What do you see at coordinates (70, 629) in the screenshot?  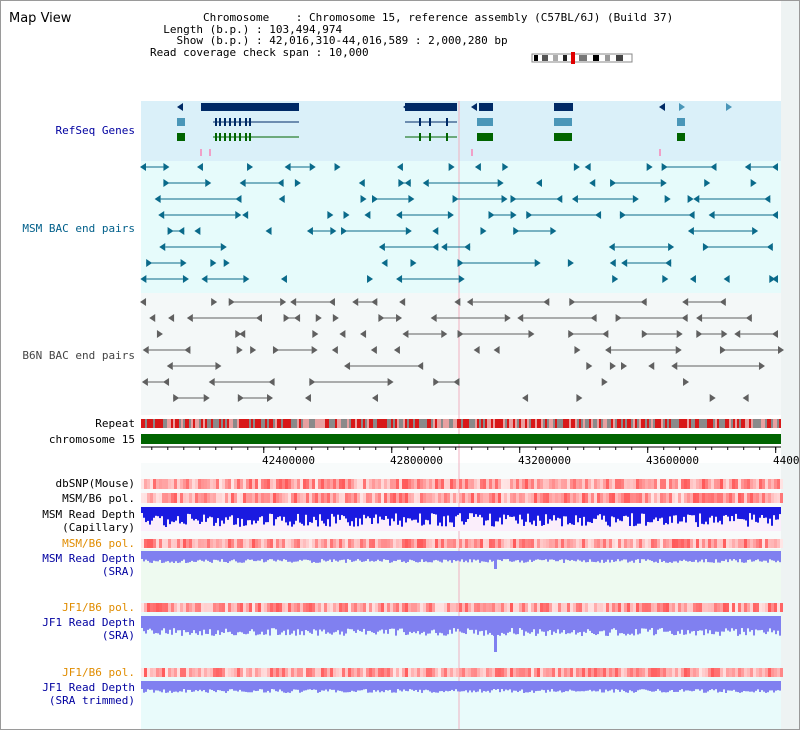 I see `jf1-depth-sra-label: JF1 Read Depth (SRA)` at bounding box center [70, 629].